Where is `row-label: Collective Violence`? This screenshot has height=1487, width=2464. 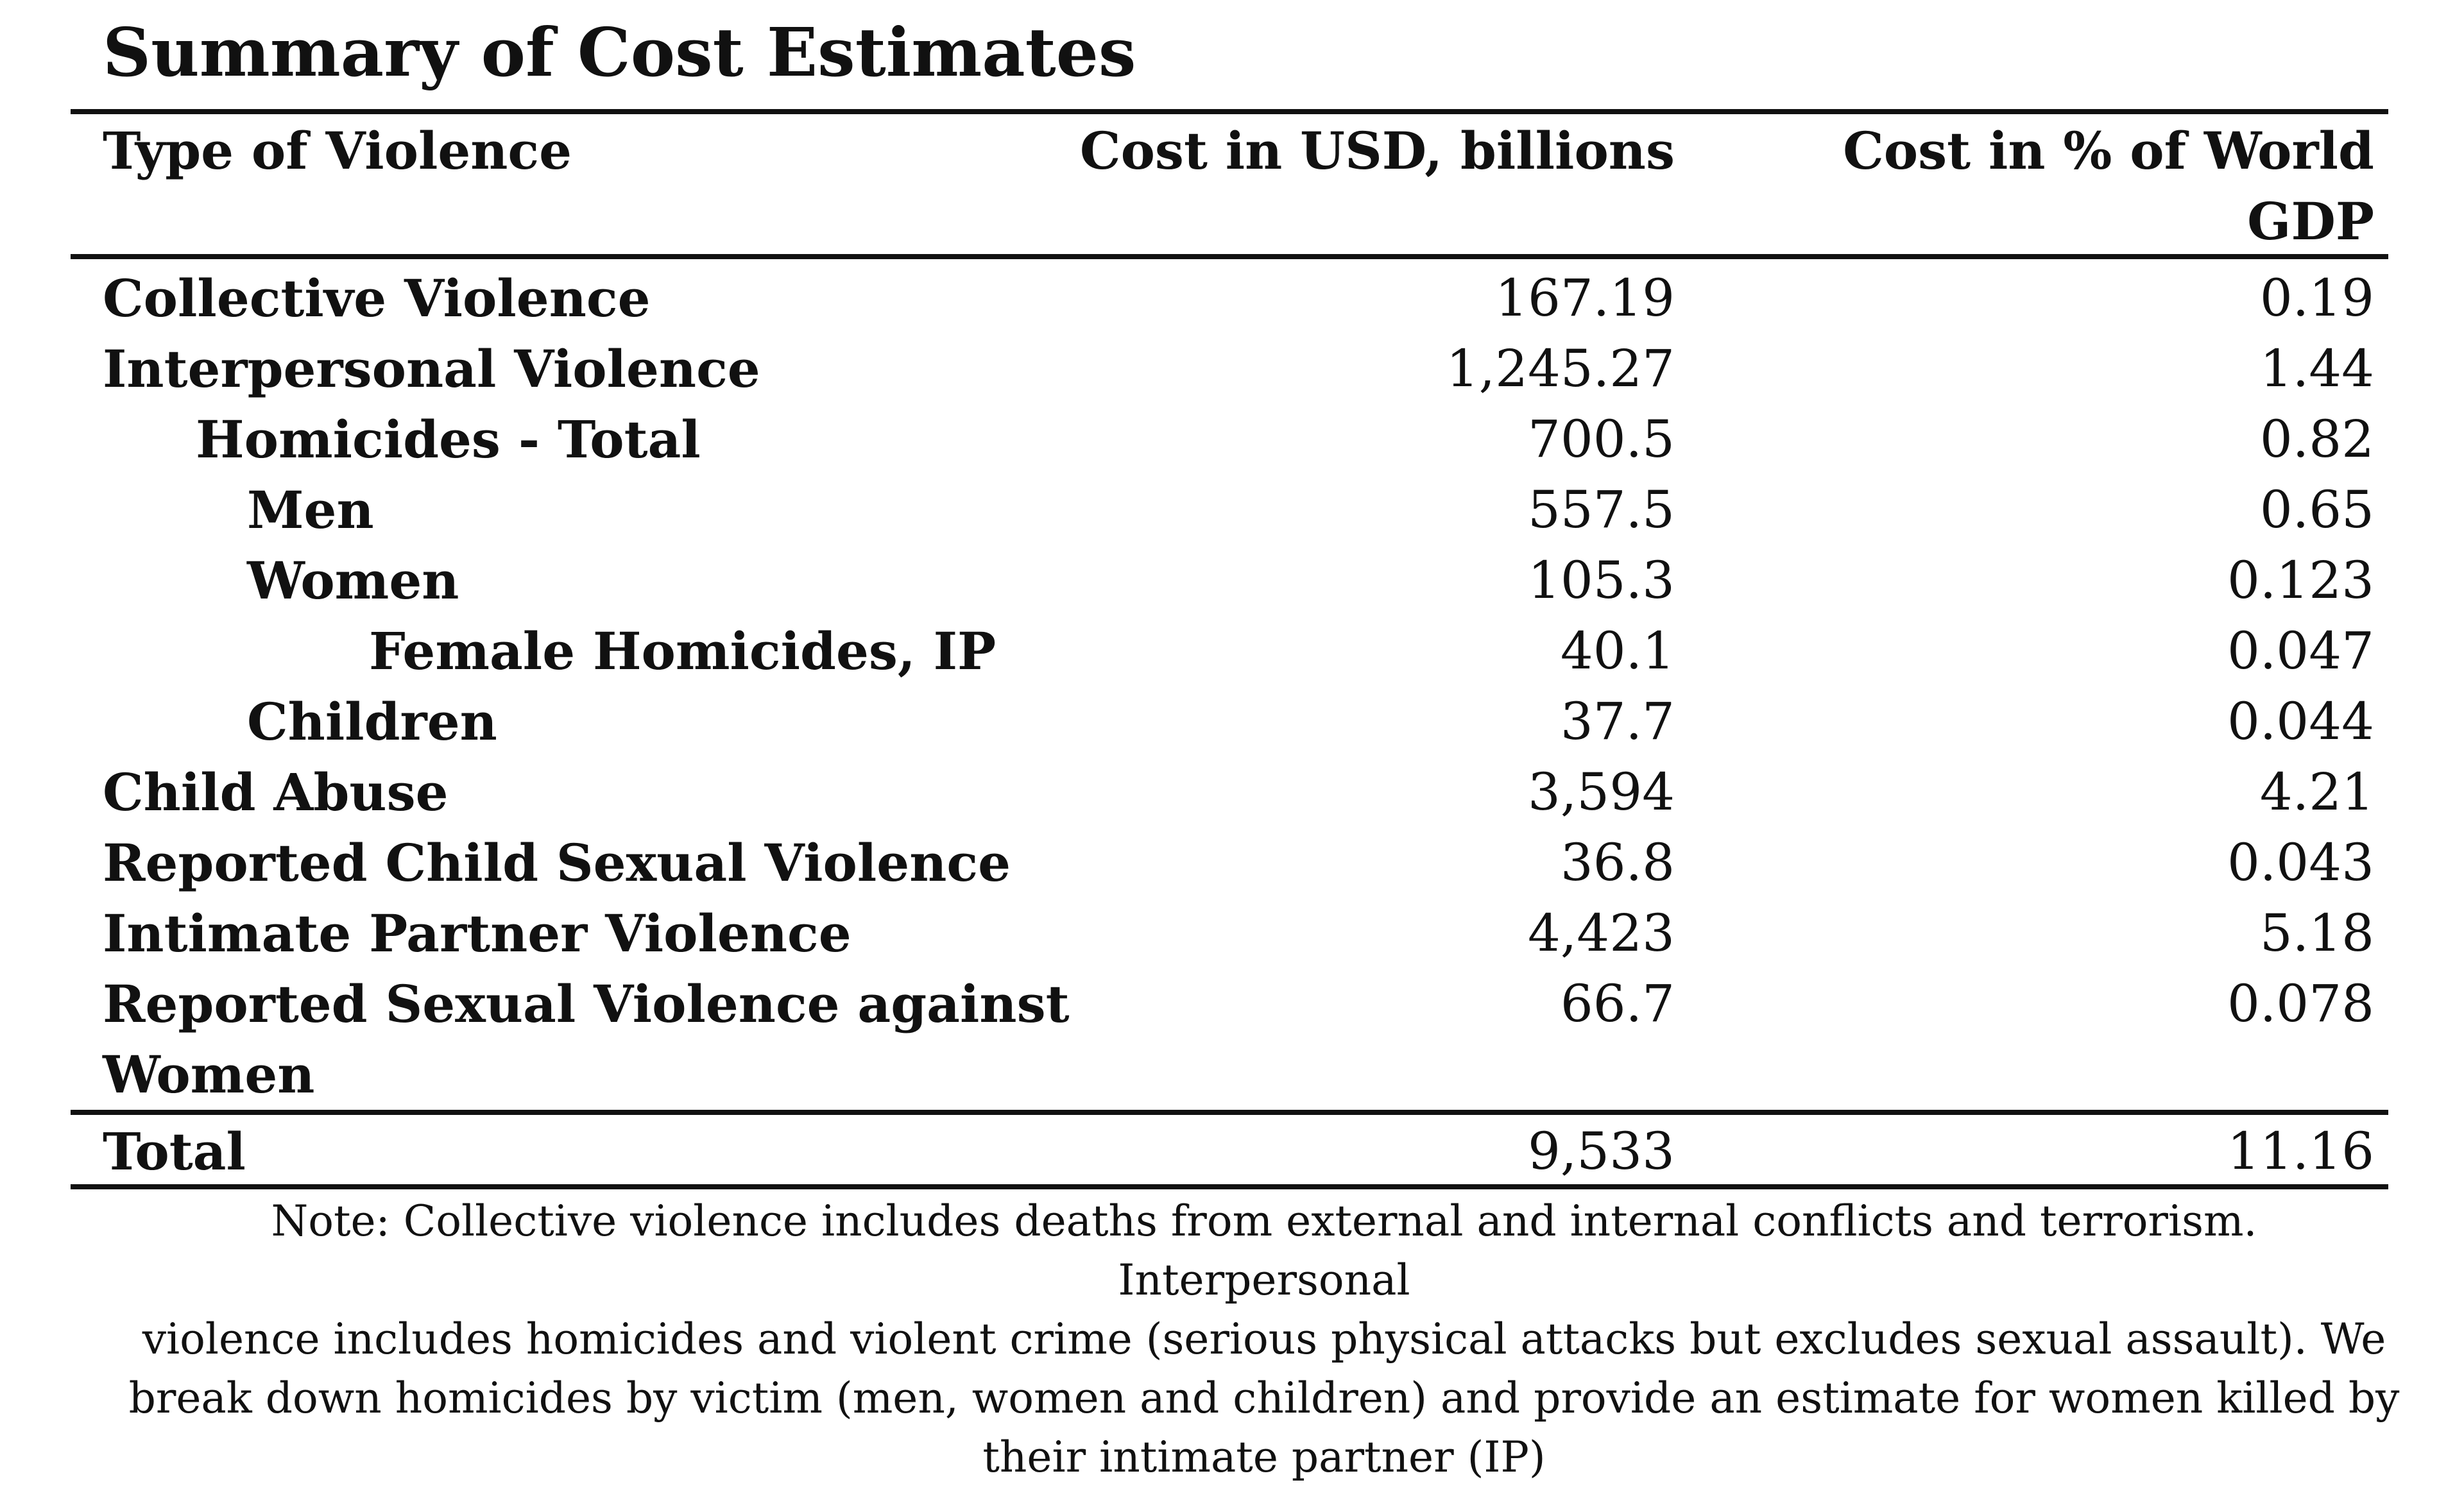
row-label: Collective Violence is located at coordinates (377, 298).